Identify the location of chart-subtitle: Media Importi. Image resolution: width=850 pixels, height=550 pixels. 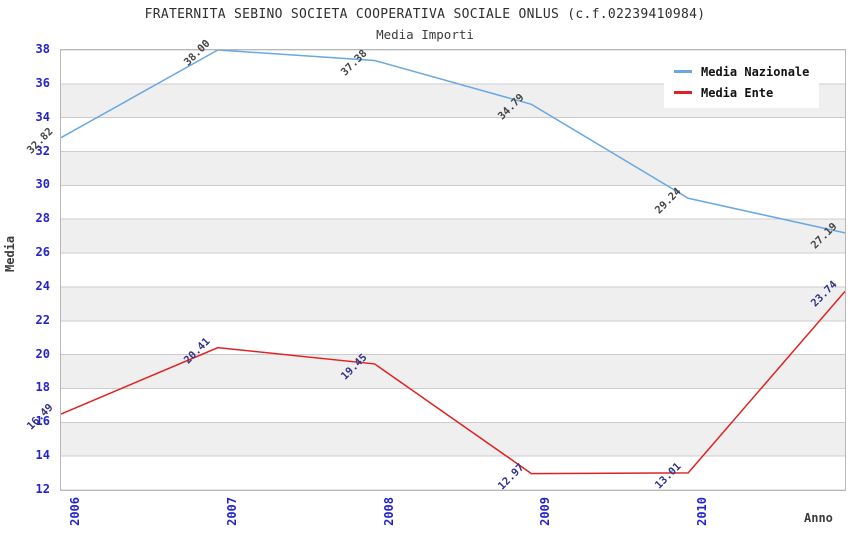
(425, 34).